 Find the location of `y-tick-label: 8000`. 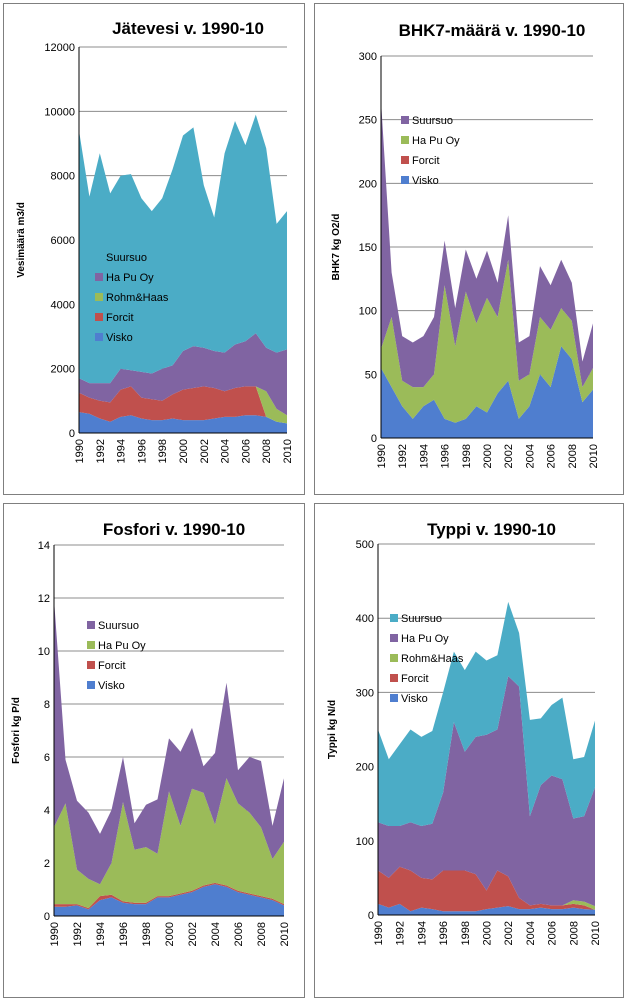

y-tick-label: 8000 is located at coordinates (63, 177).